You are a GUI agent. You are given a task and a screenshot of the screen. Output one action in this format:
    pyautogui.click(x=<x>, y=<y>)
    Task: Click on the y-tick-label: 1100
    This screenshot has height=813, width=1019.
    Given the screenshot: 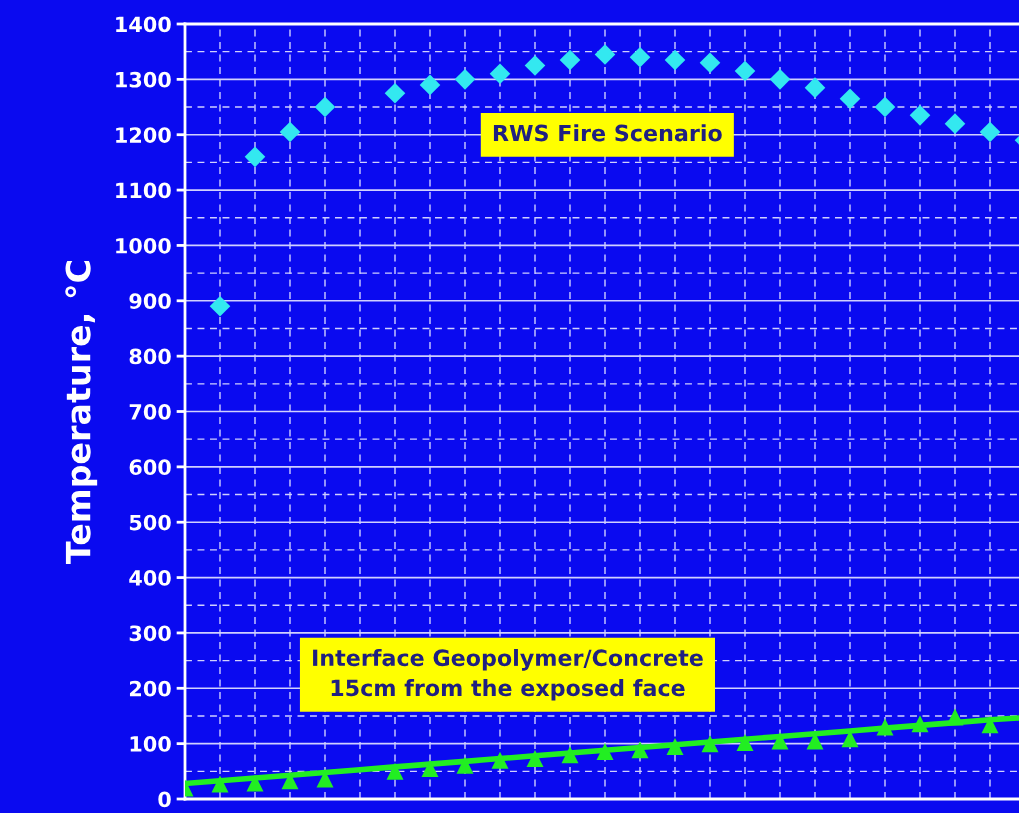 What is the action you would take?
    pyautogui.click(x=143, y=190)
    